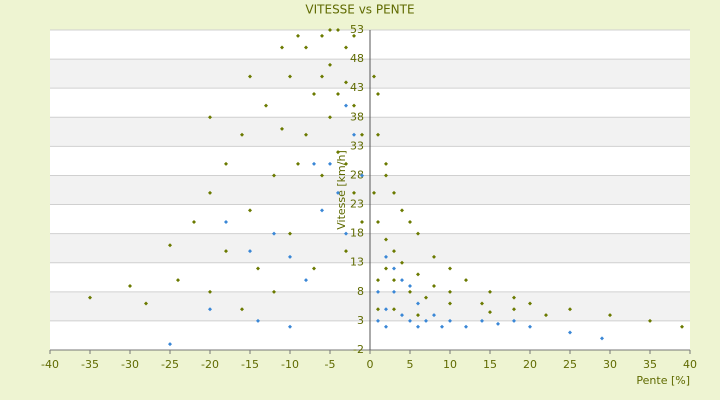  Describe the element at coordinates (170, 364) in the screenshot. I see `x-tick-label: -25` at that location.